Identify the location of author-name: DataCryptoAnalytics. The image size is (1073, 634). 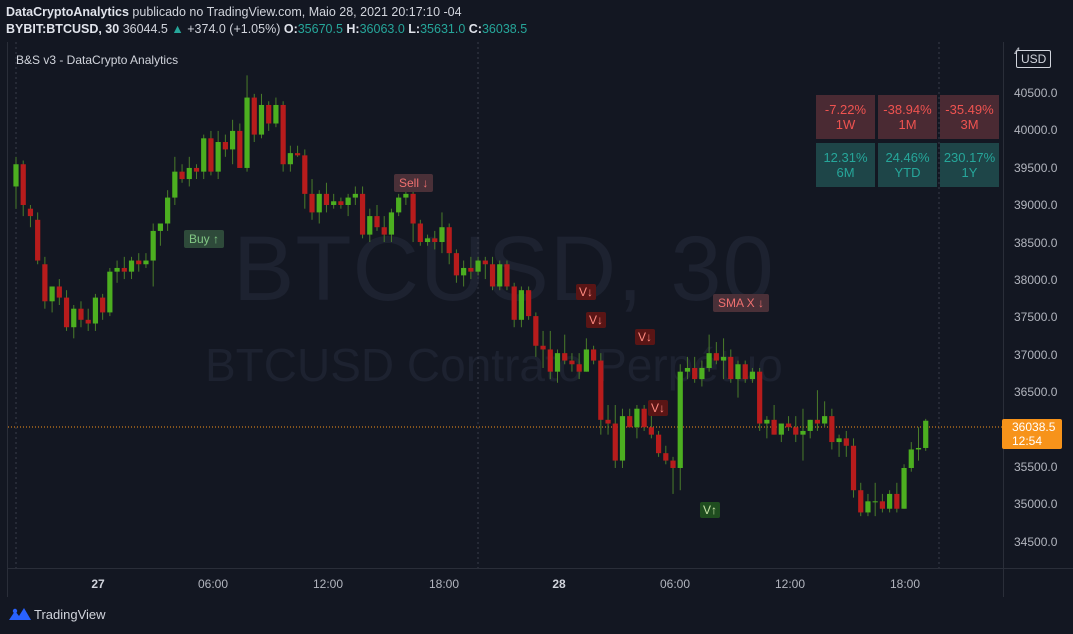
(67, 12).